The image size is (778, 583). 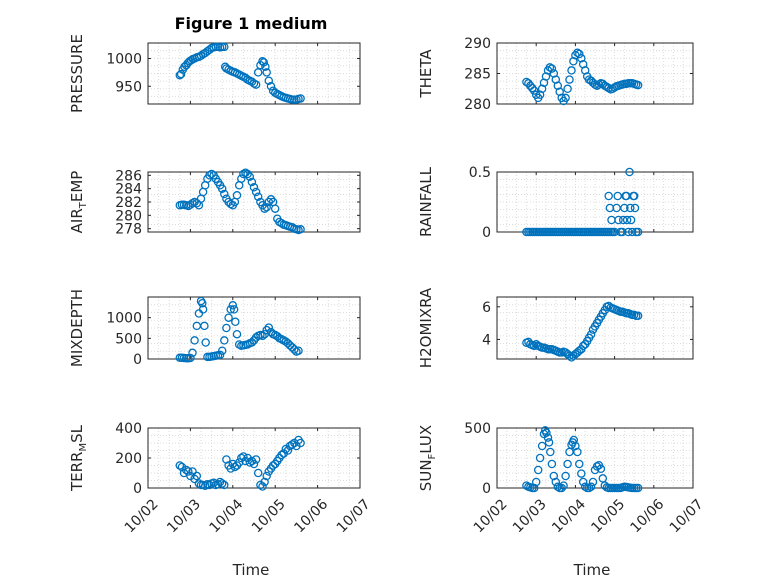 What do you see at coordinates (128, 87) in the screenshot?
I see `y-tick-label: 950` at bounding box center [128, 87].